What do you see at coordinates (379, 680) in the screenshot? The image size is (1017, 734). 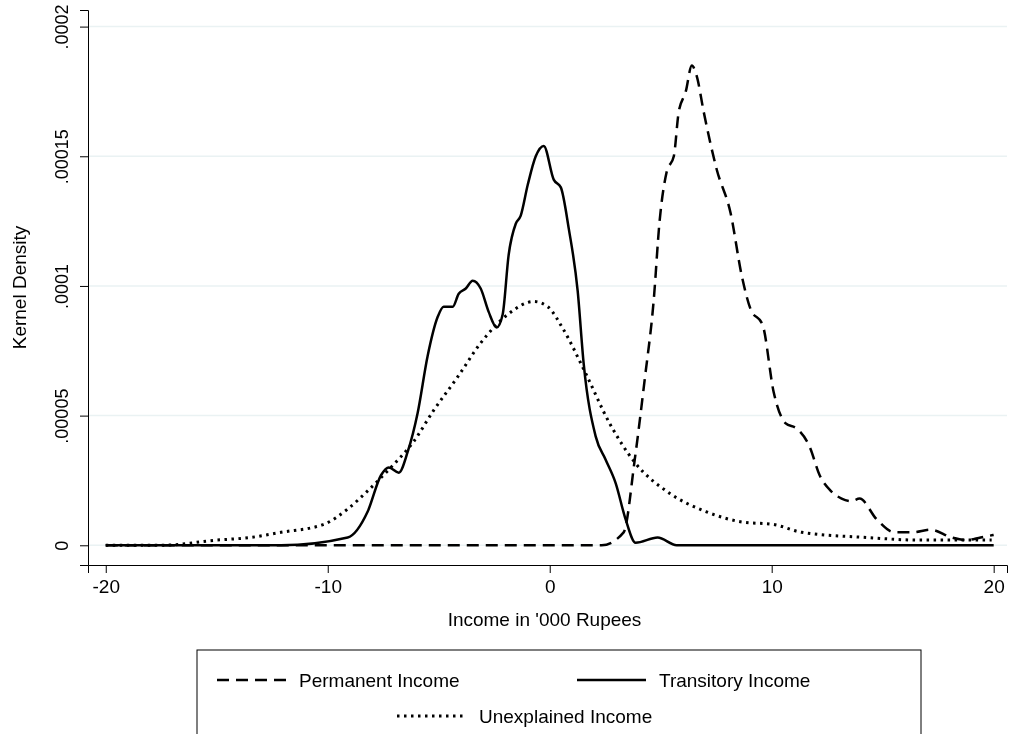 I see `legend-label: Permanent Income` at bounding box center [379, 680].